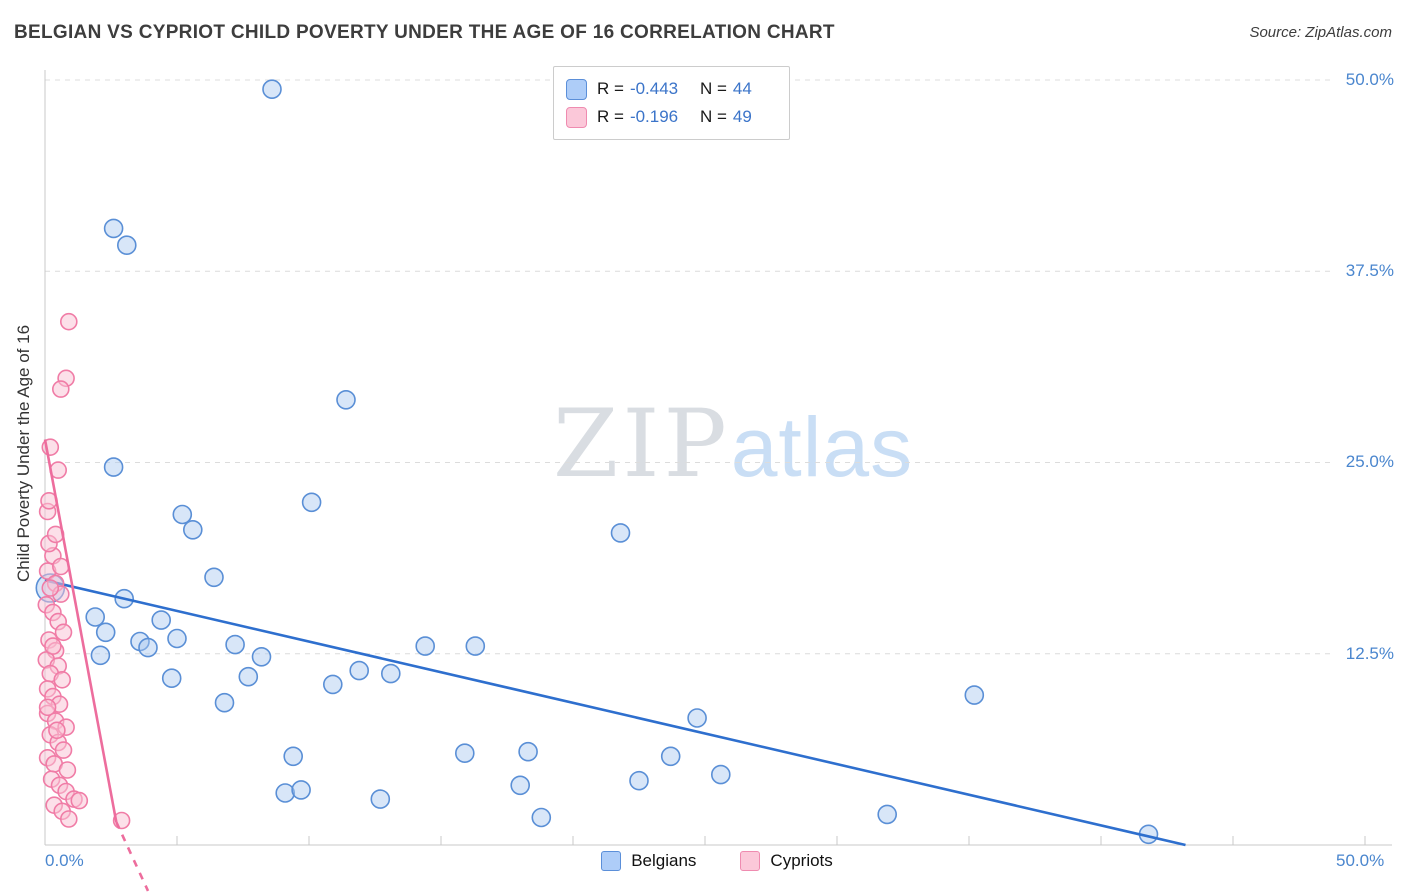 The height and width of the screenshot is (892, 1406). Describe the element at coordinates (80, 631) in the screenshot. I see `cypriots-trend-line` at that location.